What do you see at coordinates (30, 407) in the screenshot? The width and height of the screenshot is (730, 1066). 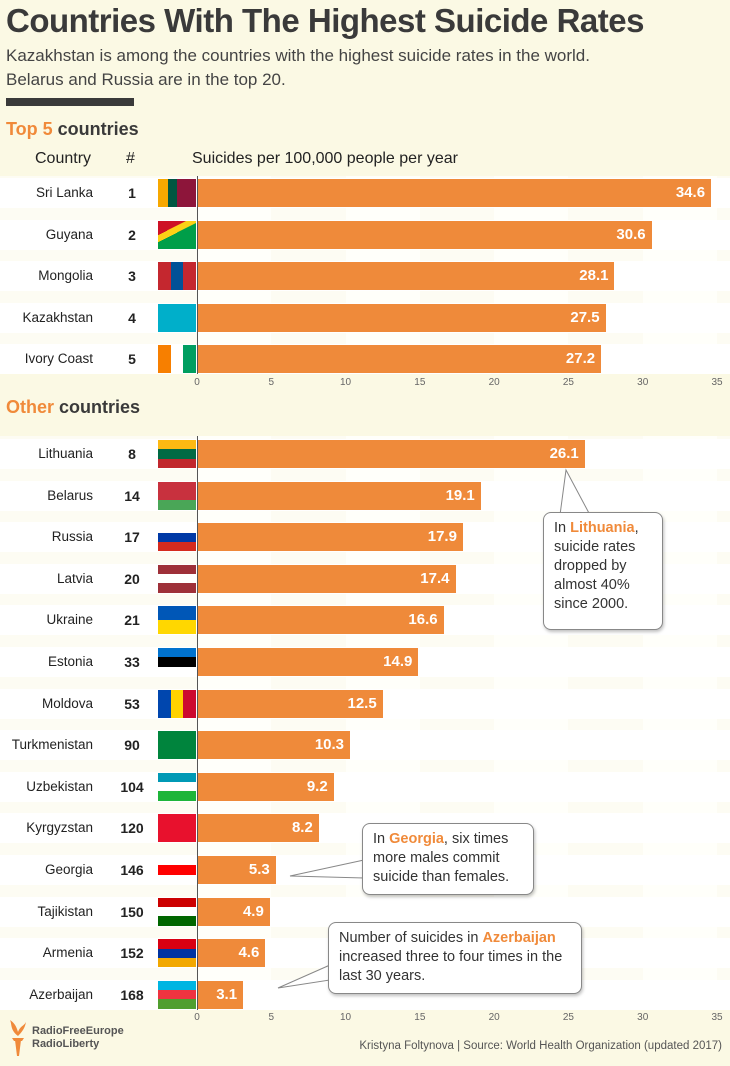 I see `section-highlight: Other` at bounding box center [30, 407].